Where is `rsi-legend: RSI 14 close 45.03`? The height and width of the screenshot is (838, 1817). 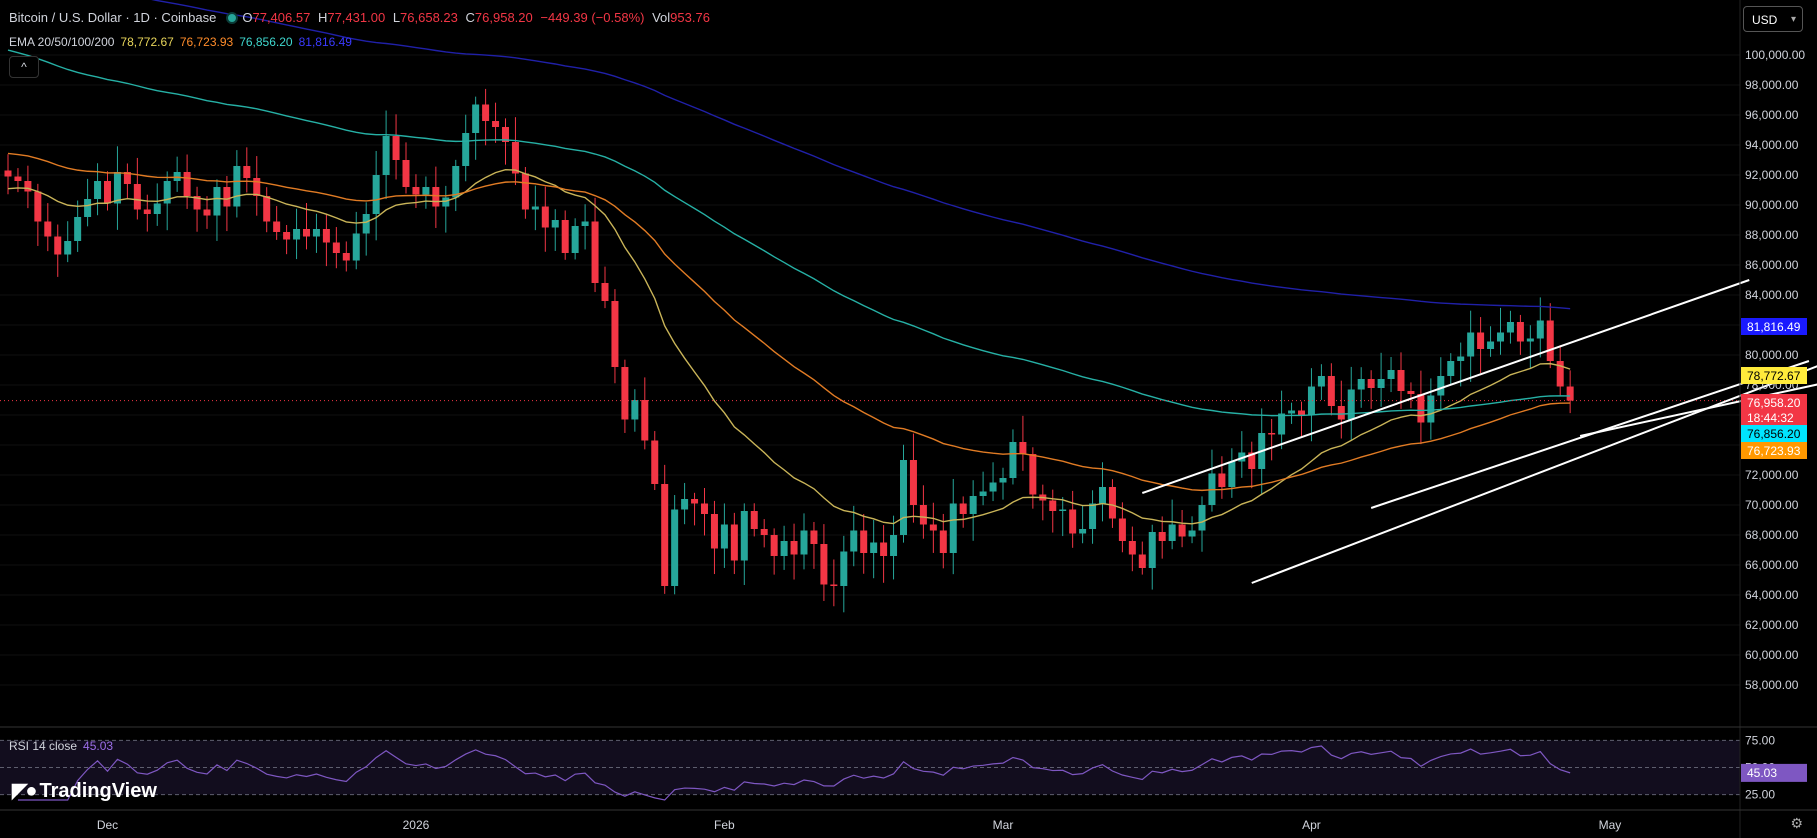
rsi-legend: RSI 14 close 45.03 is located at coordinates (64, 746).